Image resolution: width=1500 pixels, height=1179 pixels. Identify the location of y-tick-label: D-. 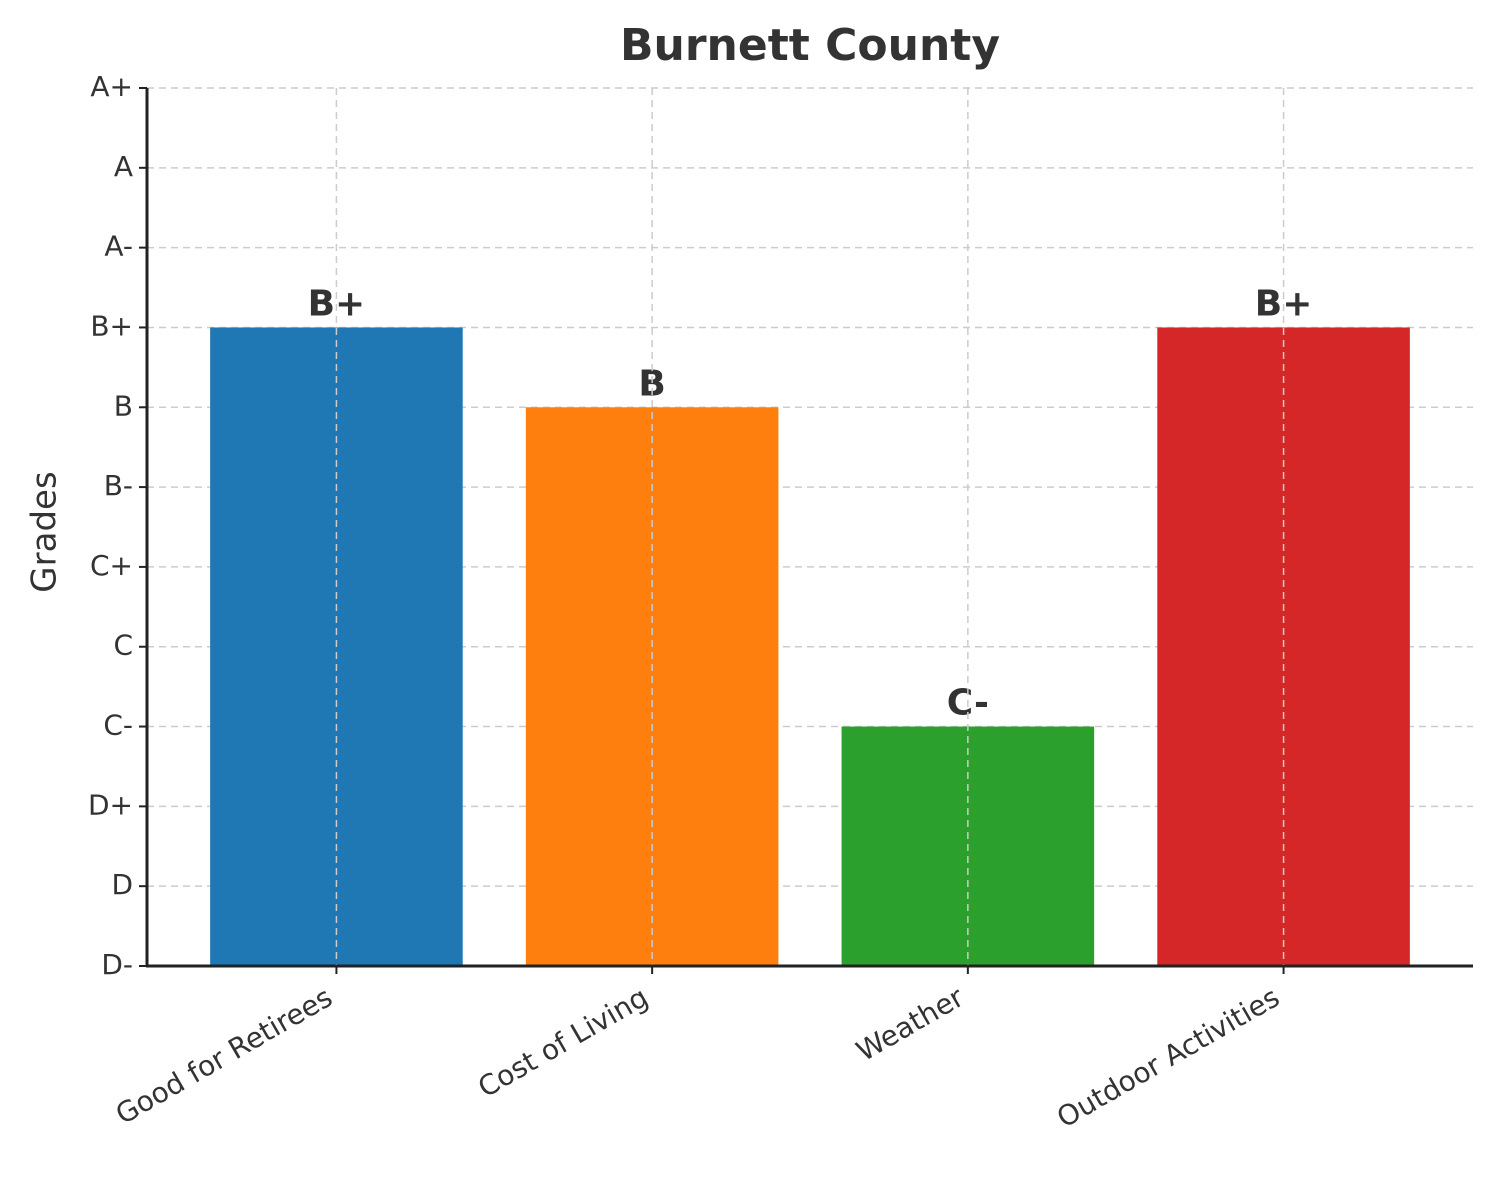
(117, 964).